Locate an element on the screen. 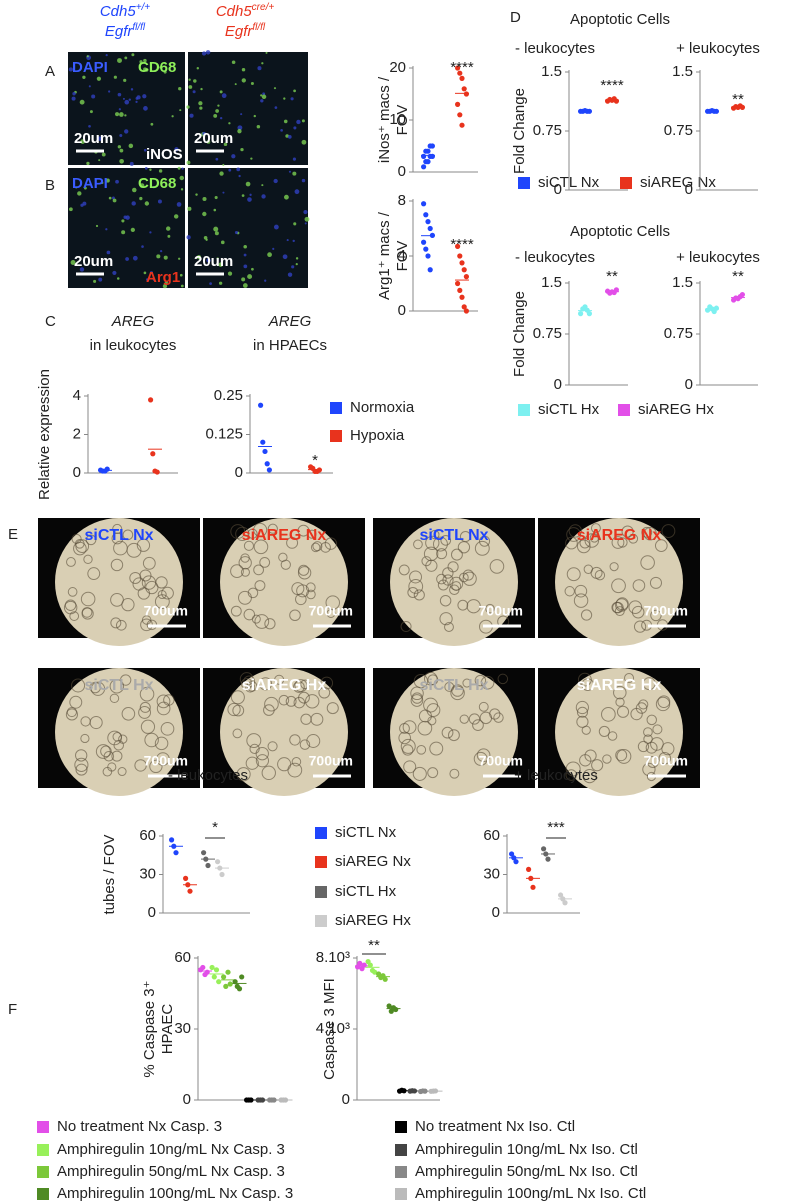 This screenshot has height=1204, width=788. y-tick-label: 30 is located at coordinates (182, 1028).